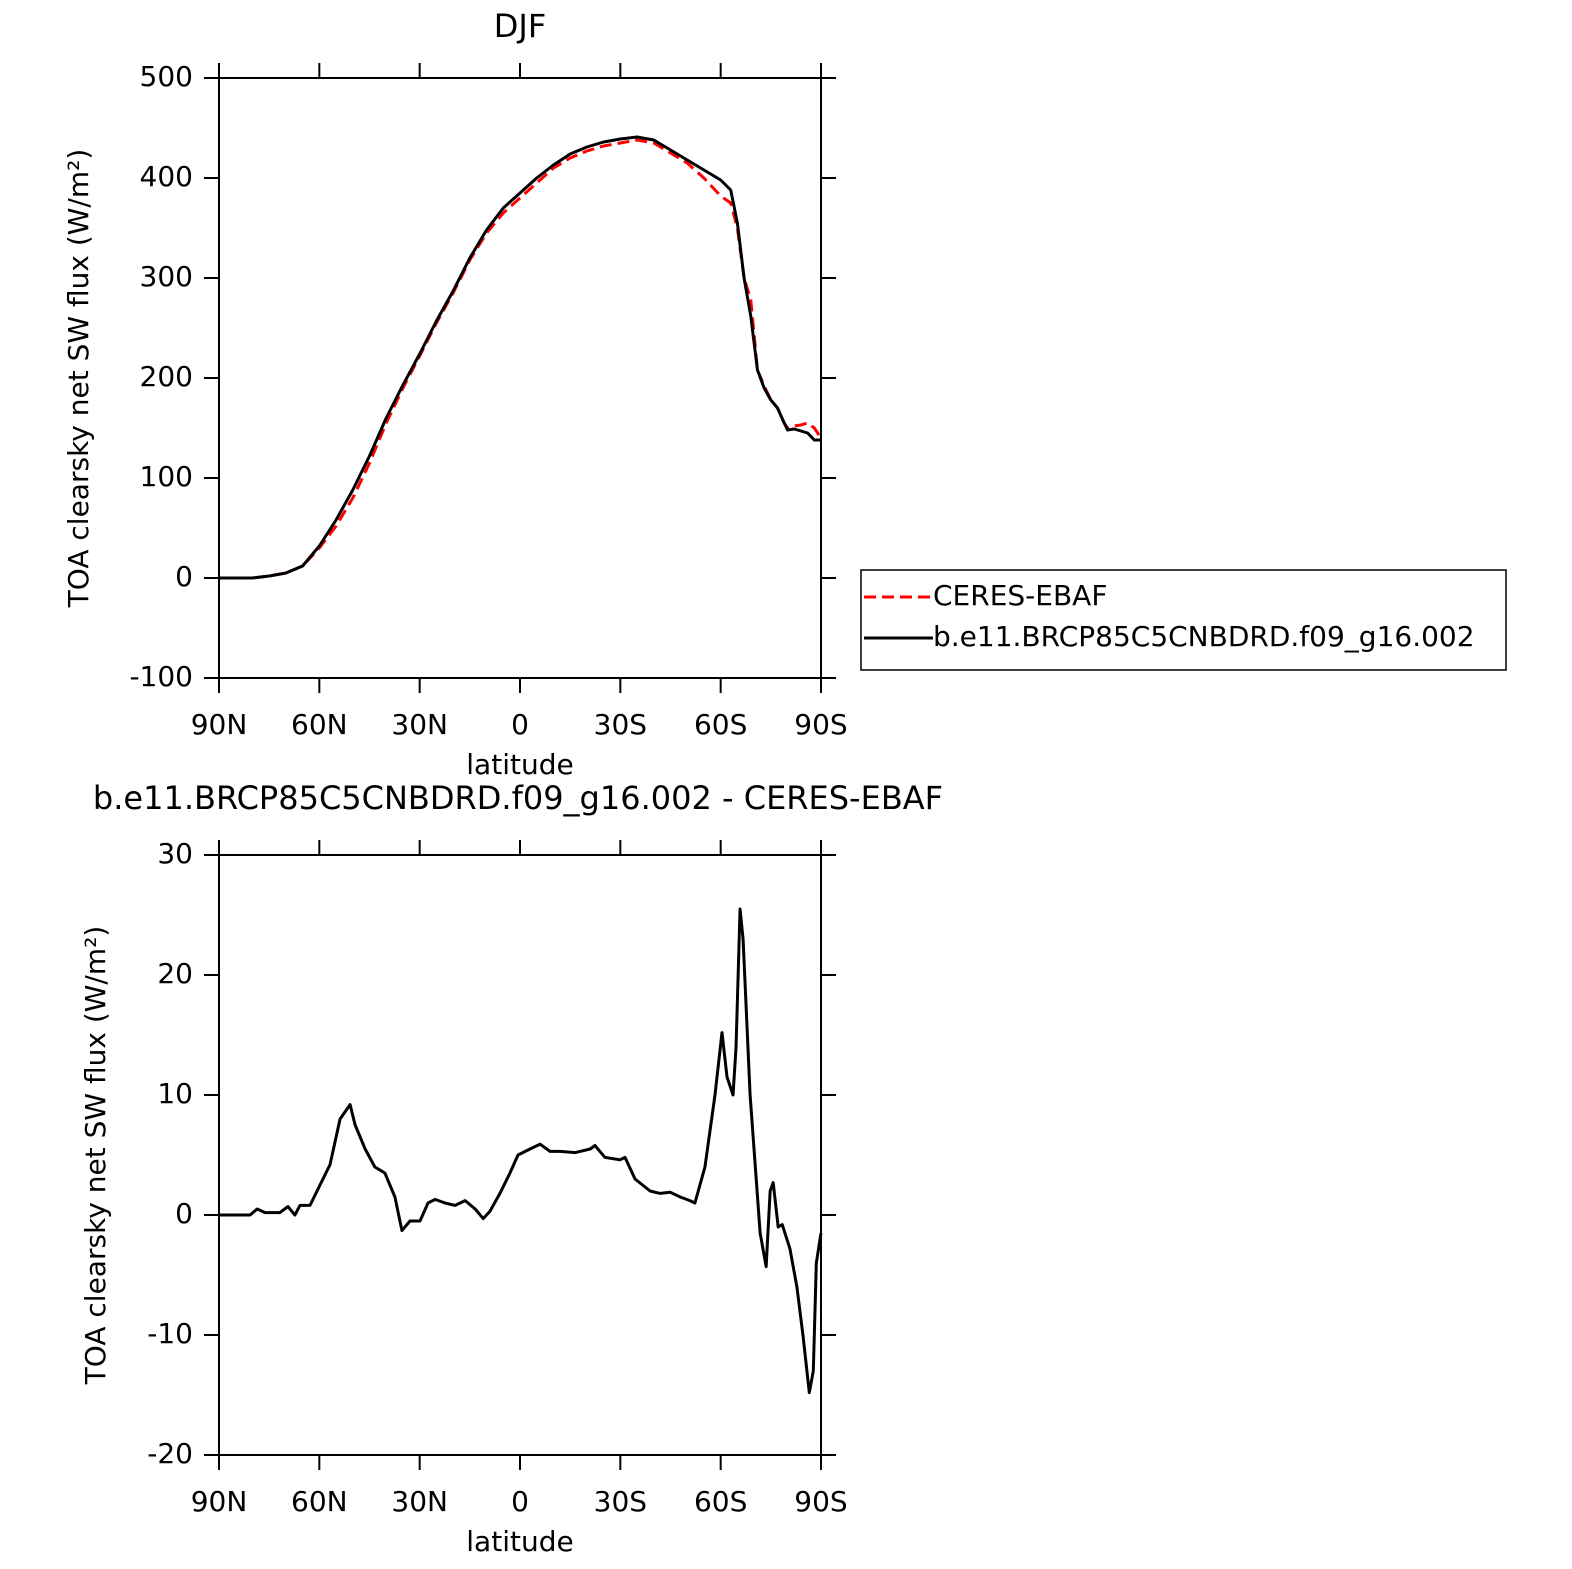 The image size is (1572, 1569). What do you see at coordinates (175, 1093) in the screenshot?
I see `y-tick-label: 10` at bounding box center [175, 1093].